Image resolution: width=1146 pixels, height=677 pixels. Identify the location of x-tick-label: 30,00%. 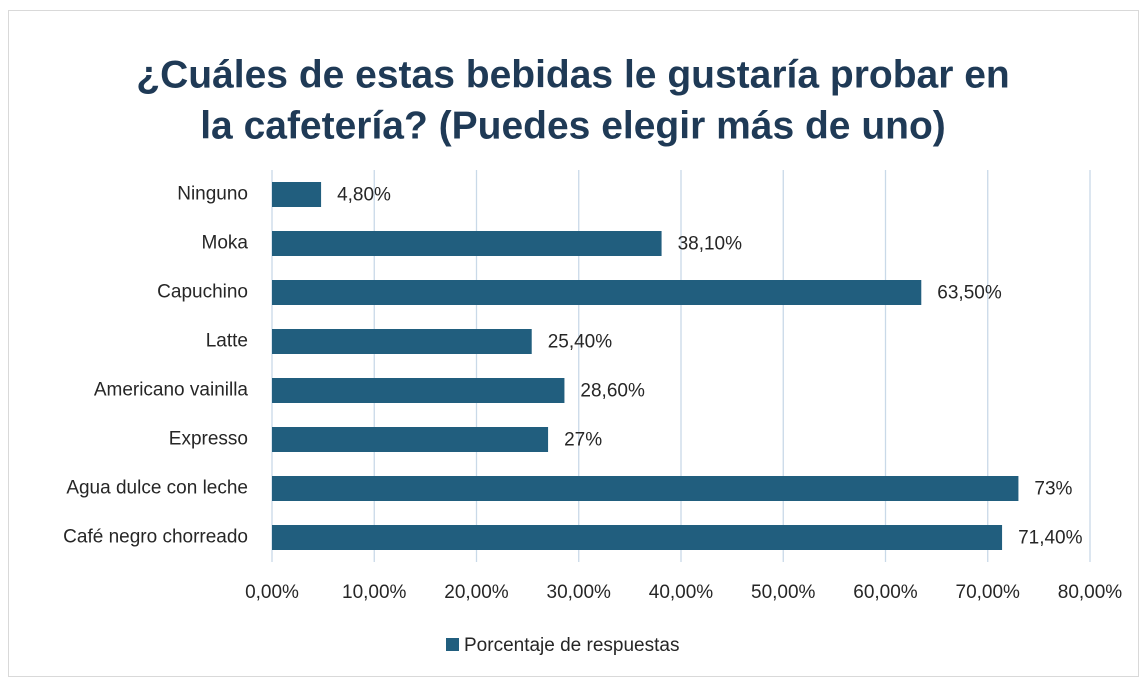
(579, 592).